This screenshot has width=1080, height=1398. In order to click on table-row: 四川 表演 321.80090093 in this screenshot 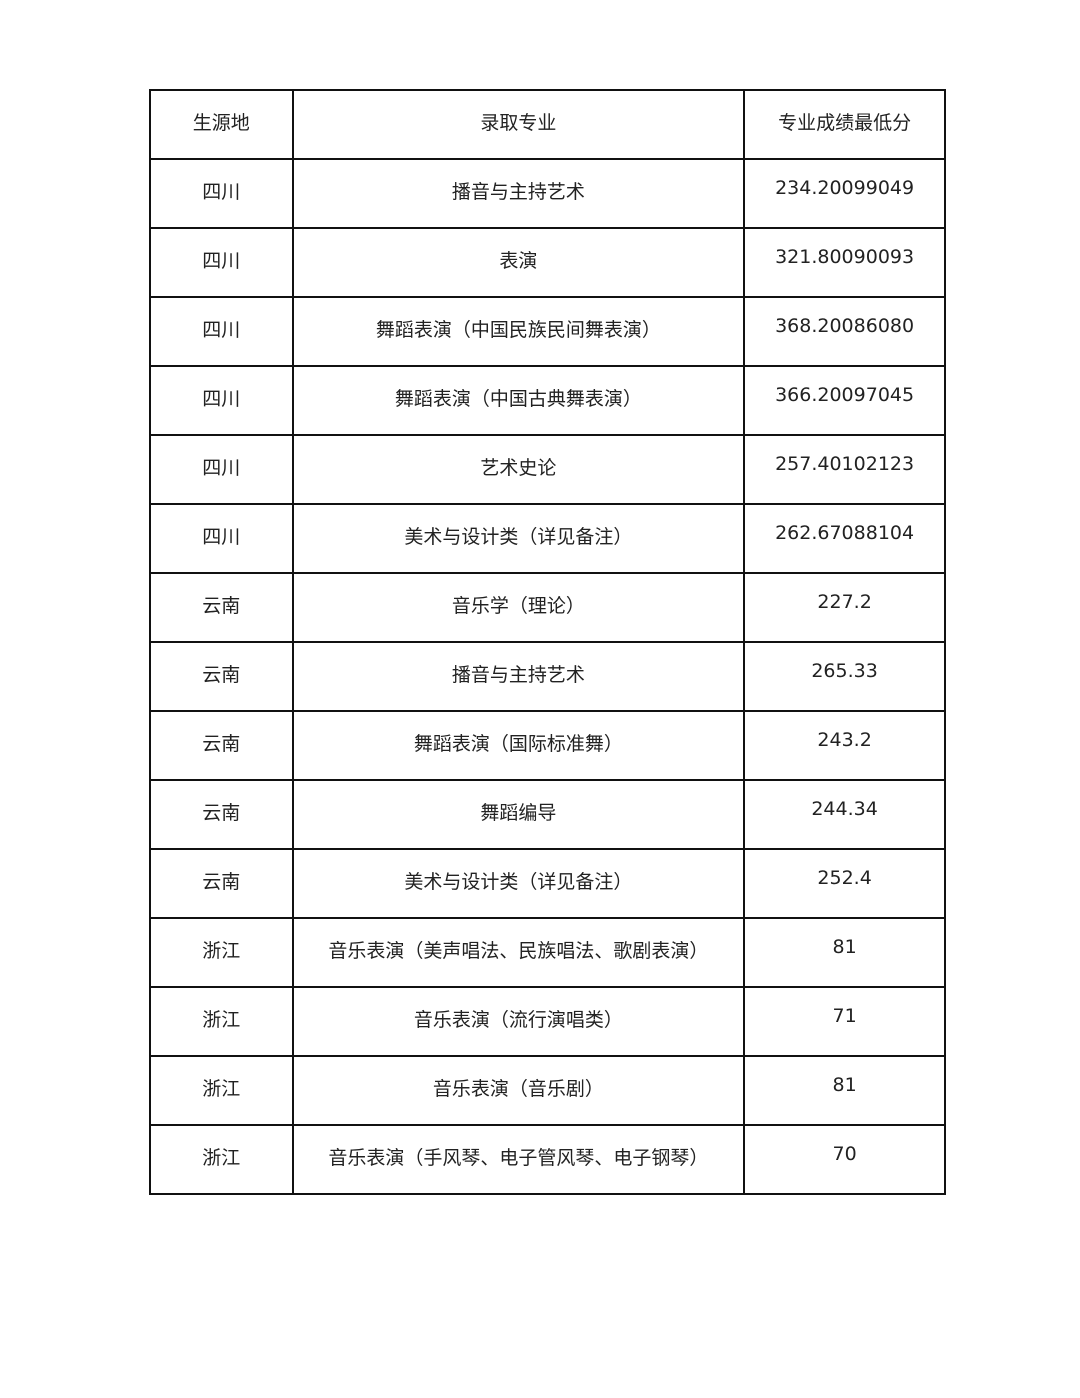, I will do `click(547, 262)`.